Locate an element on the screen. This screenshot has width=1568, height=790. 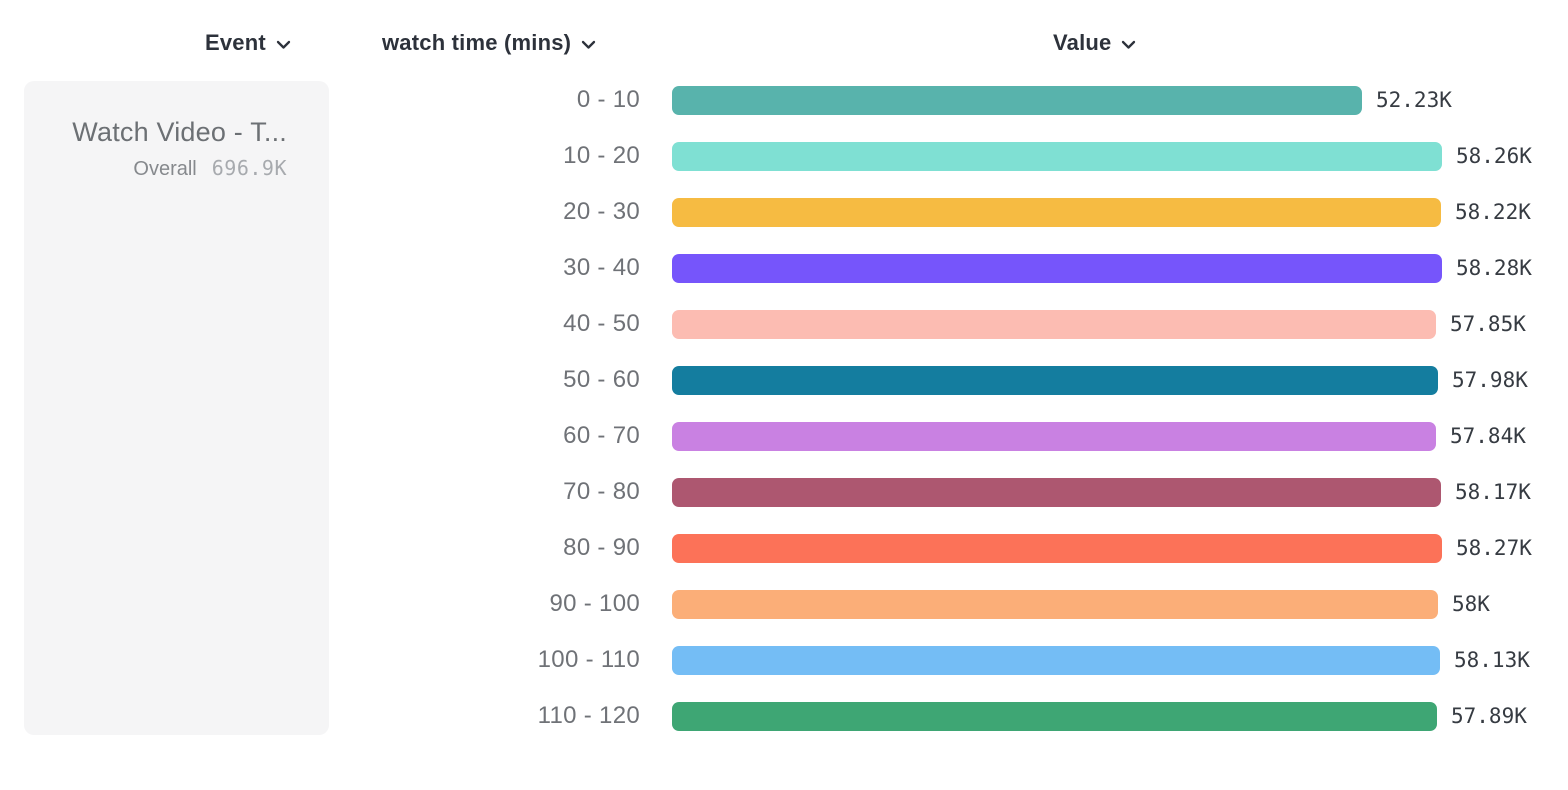
bucket-label: 70 - 80 is located at coordinates (601, 491).